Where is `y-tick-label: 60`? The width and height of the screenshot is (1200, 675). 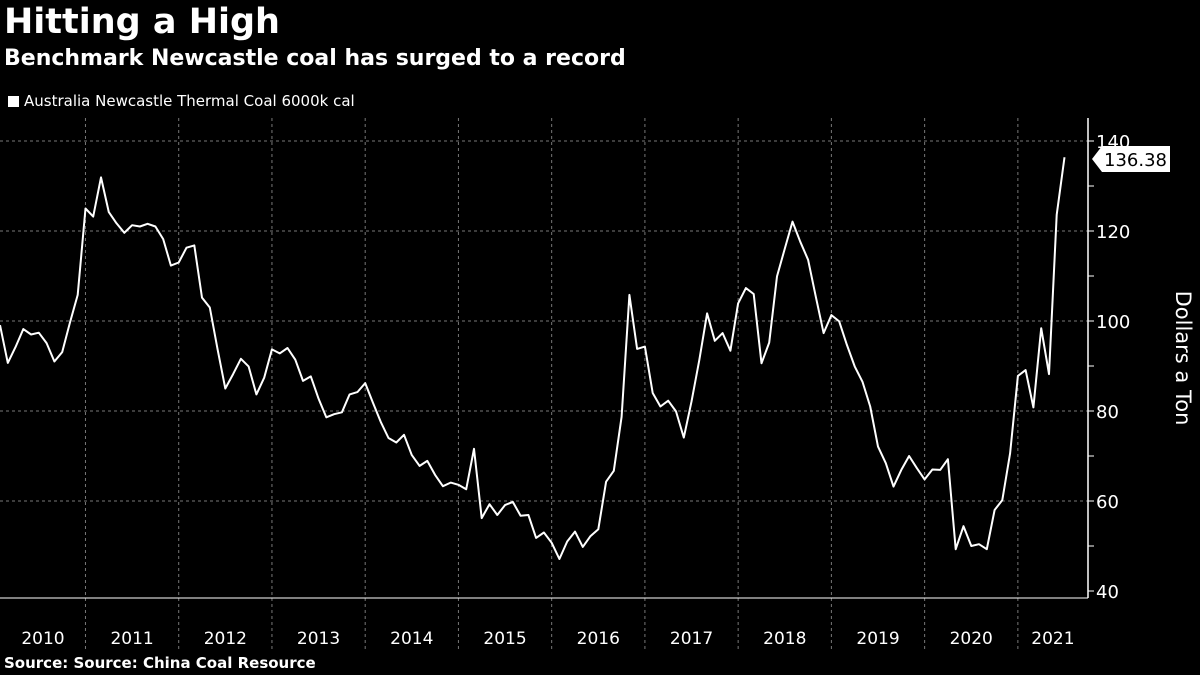
y-tick-label: 60 is located at coordinates (1107, 502).